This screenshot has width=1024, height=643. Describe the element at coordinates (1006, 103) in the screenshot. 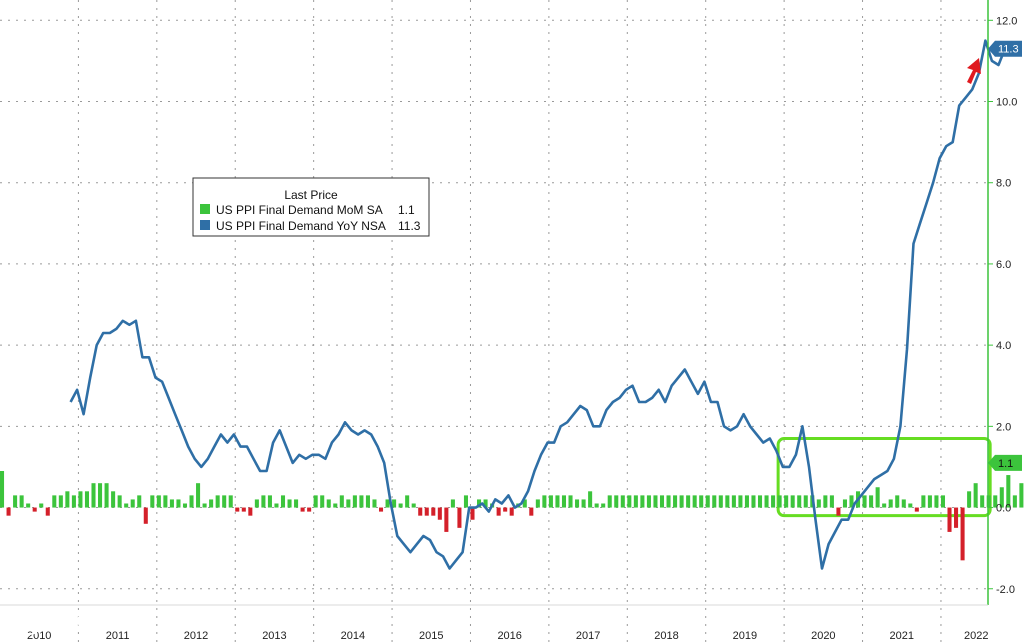

I see `y-tick-label: 10.0` at that location.